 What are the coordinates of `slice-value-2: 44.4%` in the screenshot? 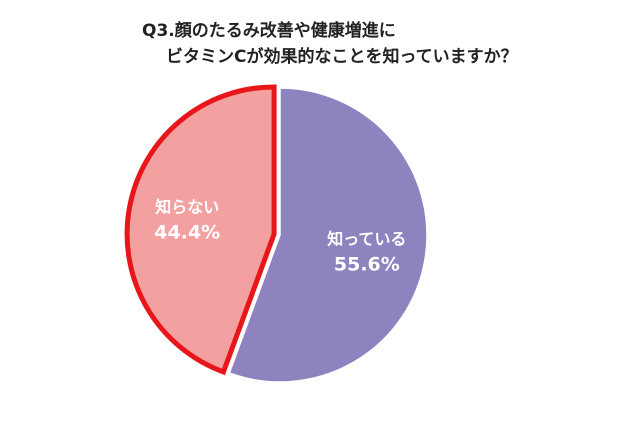 It's located at (187, 233).